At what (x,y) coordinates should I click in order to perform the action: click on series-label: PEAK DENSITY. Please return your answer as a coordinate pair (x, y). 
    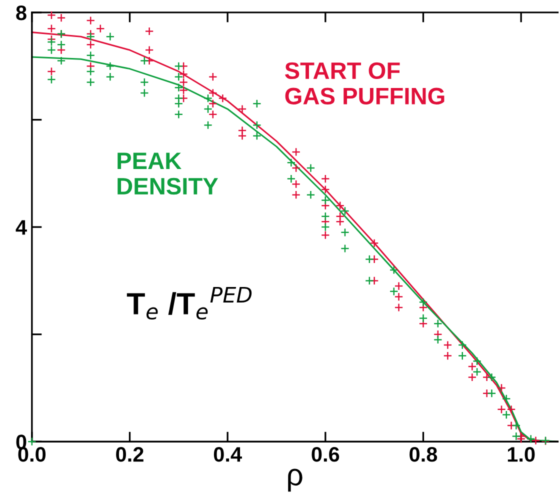
    Looking at the image, I should click on (168, 173).